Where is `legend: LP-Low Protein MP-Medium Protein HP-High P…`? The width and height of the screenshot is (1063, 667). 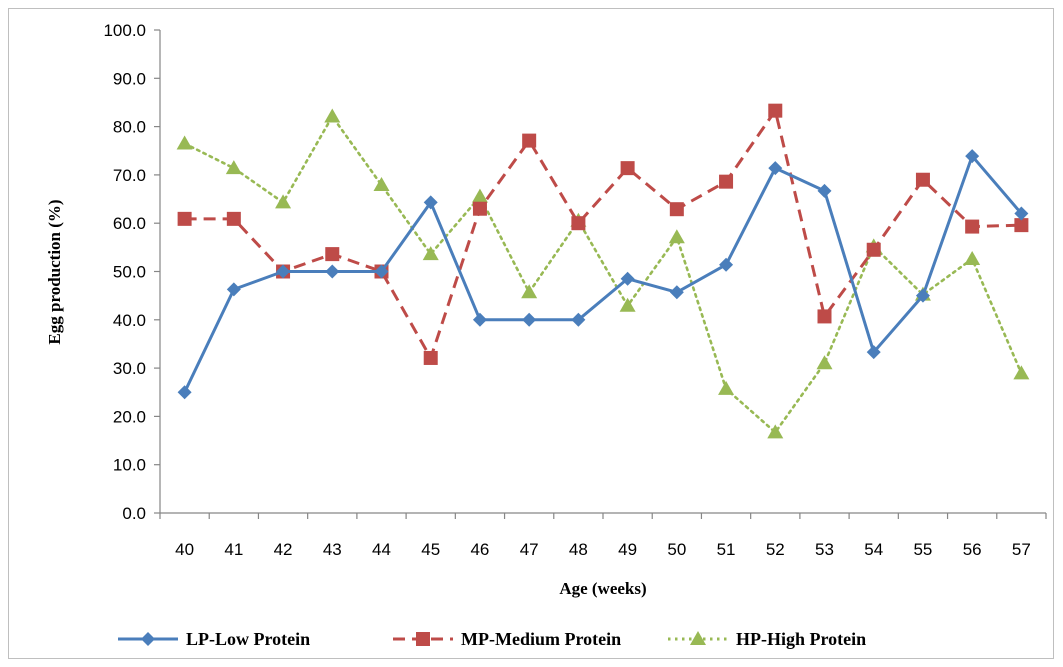
legend: LP-Low Protein MP-Medium Protein HP-High P… is located at coordinates (492, 639).